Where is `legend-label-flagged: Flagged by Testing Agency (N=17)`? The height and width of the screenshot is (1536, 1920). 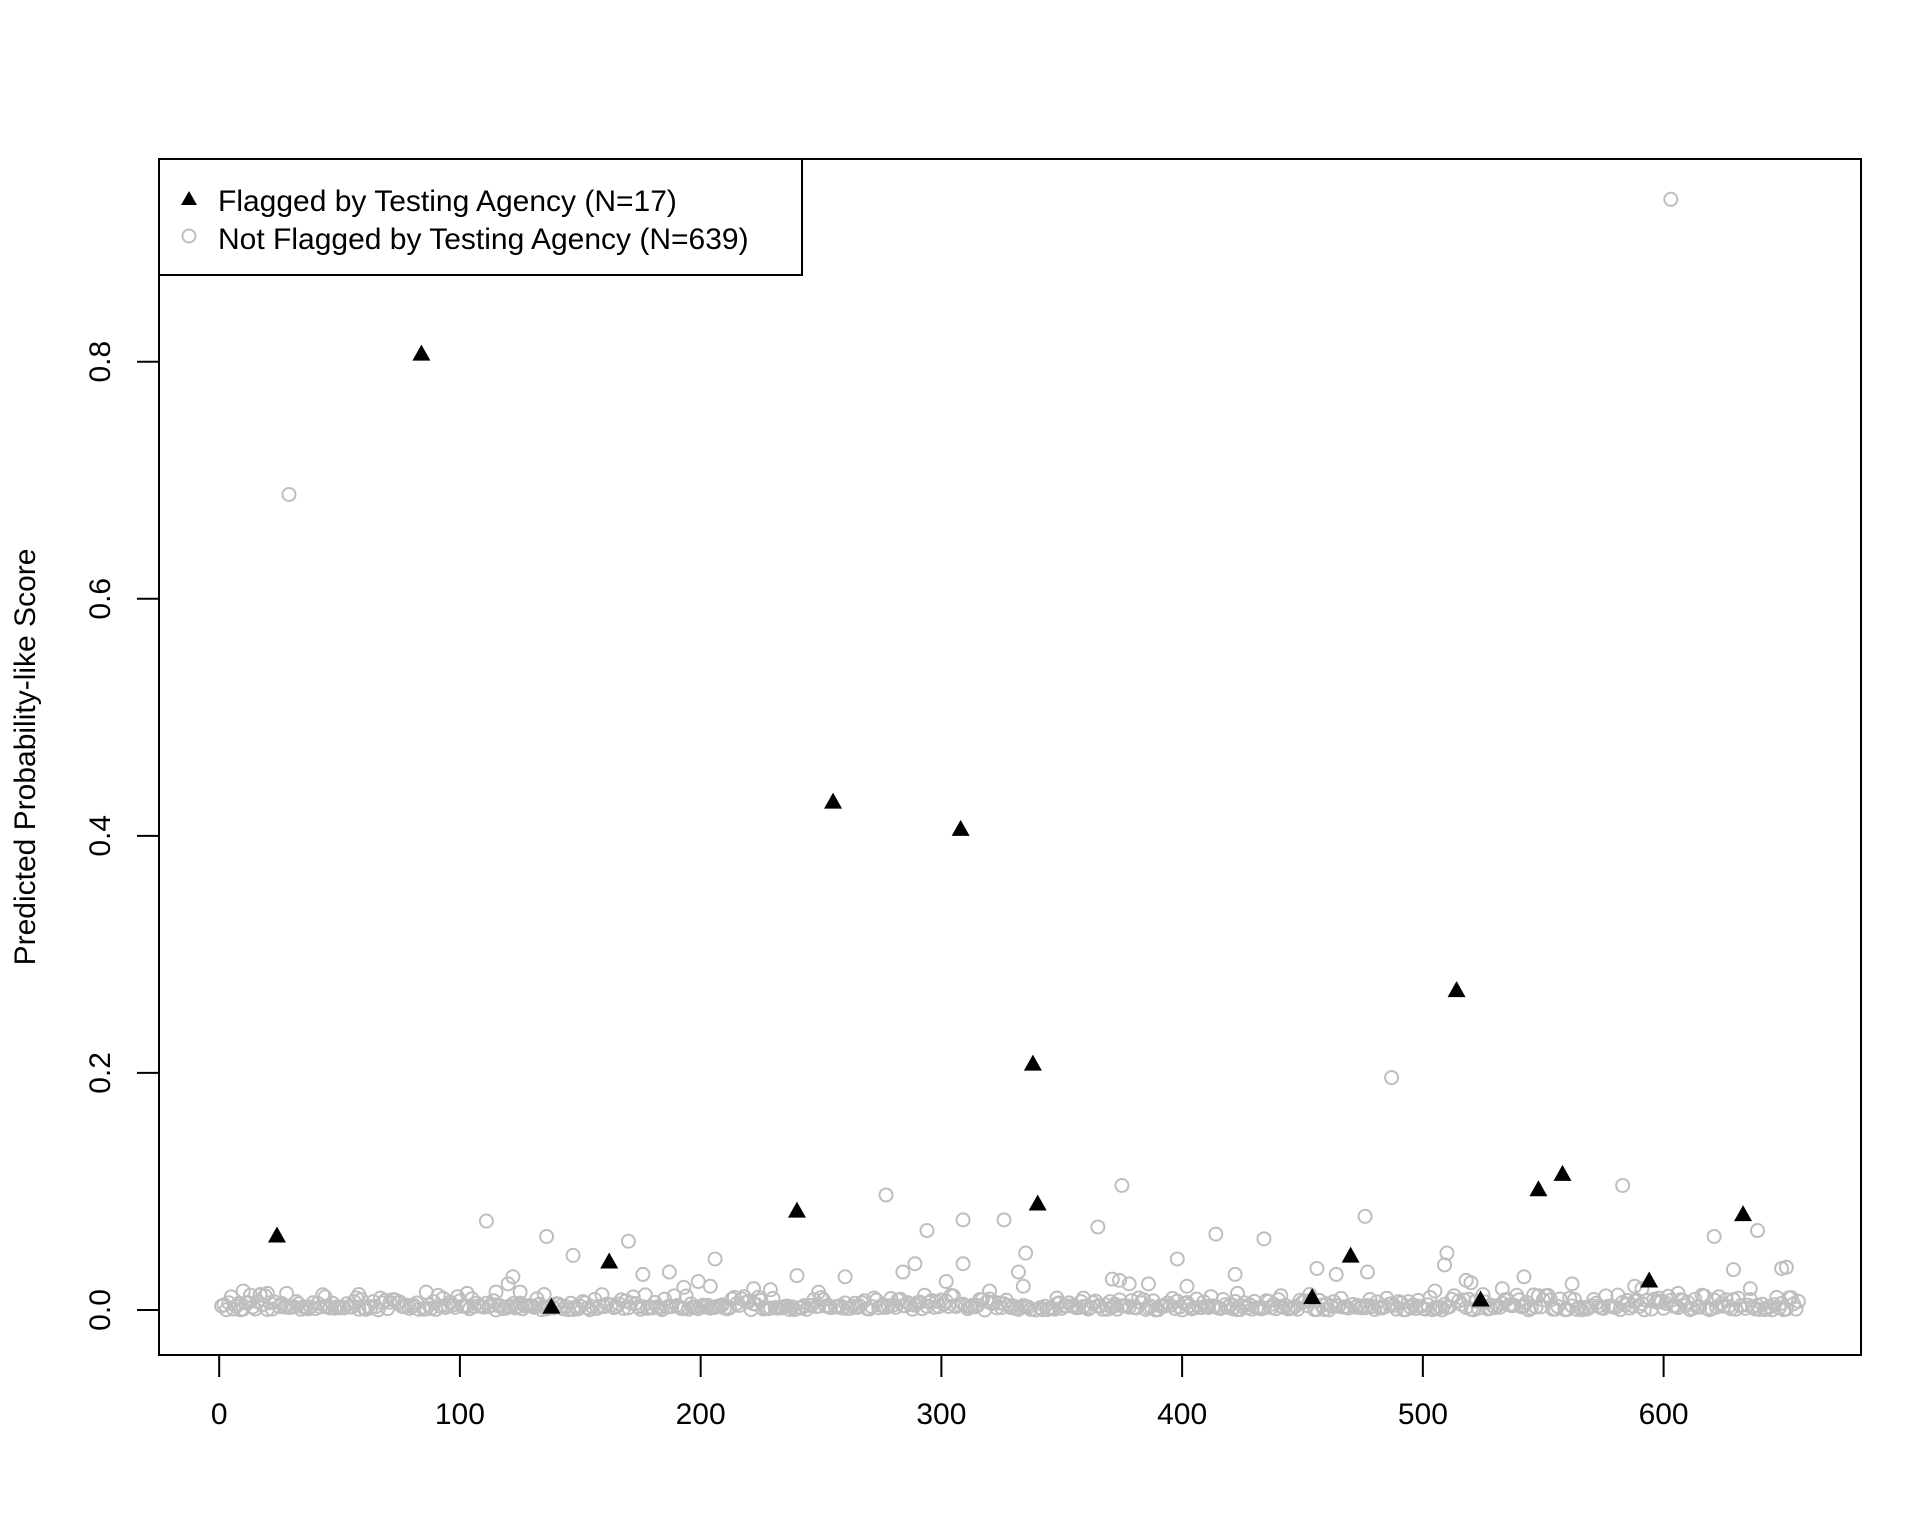 legend-label-flagged: Flagged by Testing Agency (N=17) is located at coordinates (447, 201).